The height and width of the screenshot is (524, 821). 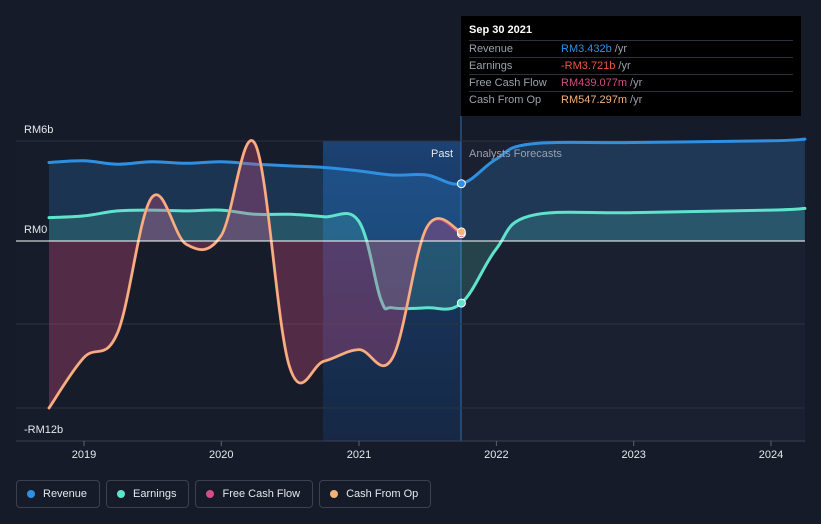 What do you see at coordinates (461, 243) in the screenshot?
I see `marker-layer` at bounding box center [461, 243].